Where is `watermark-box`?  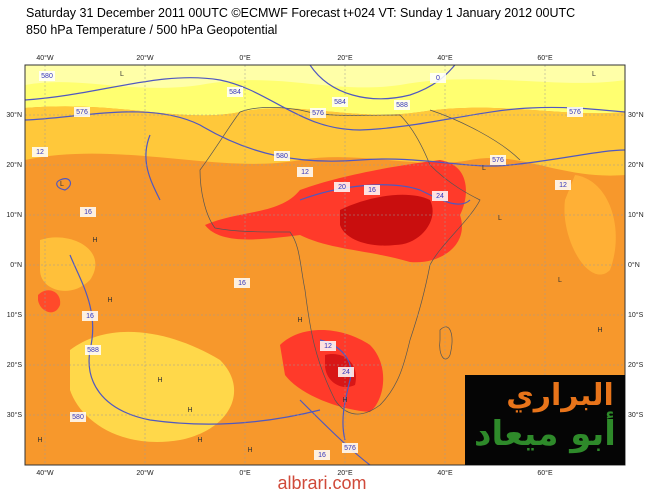 watermark-box is located at coordinates (545, 420).